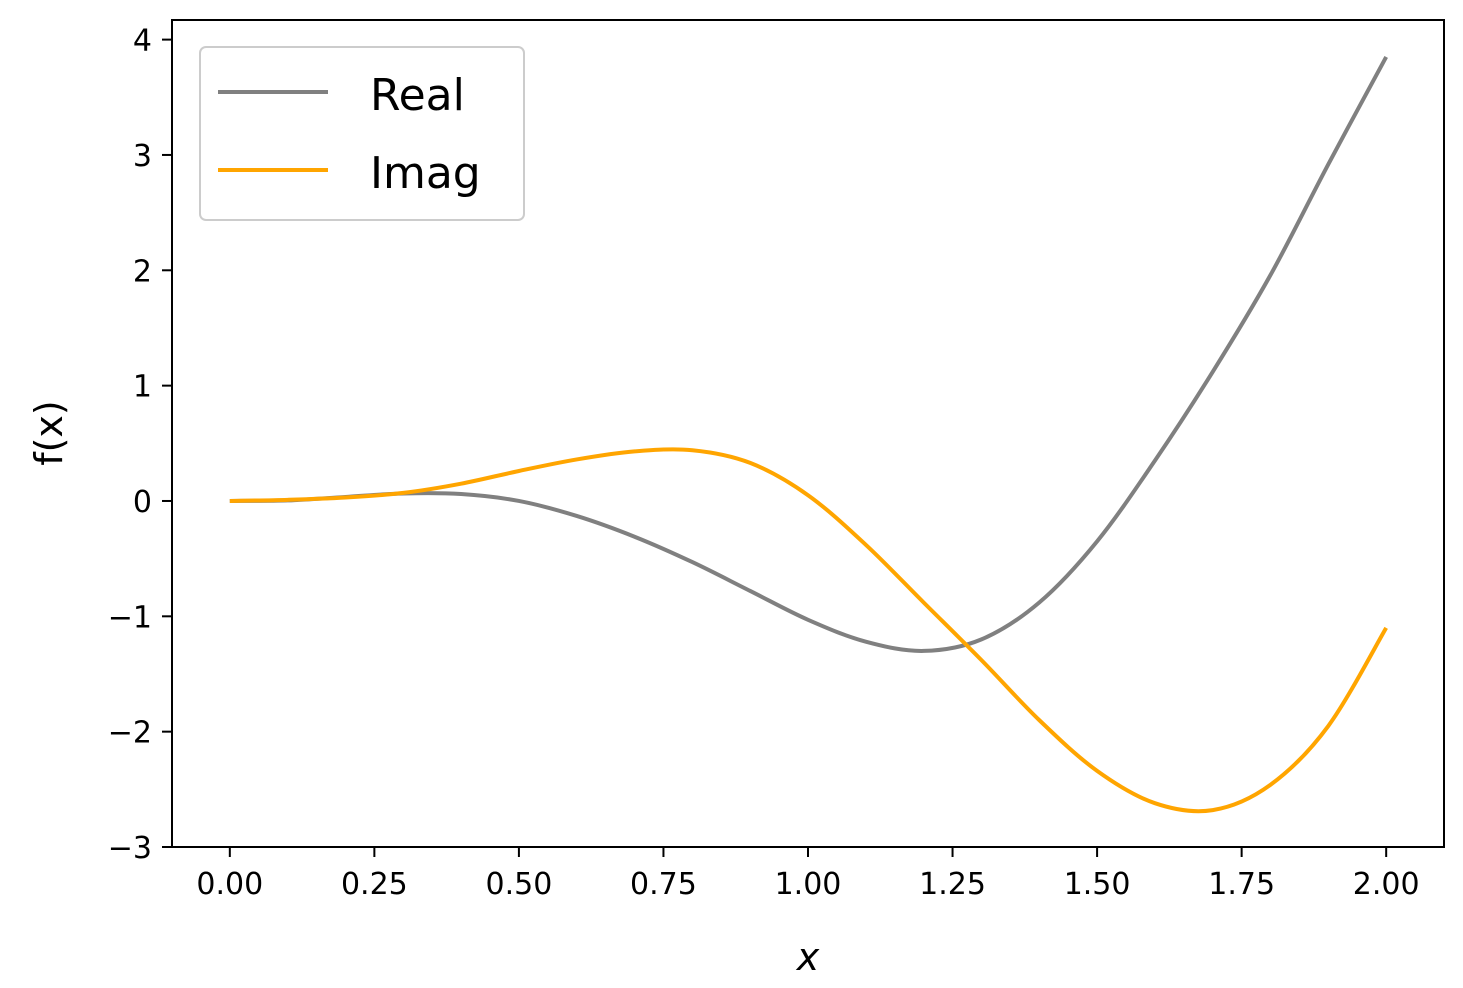  What do you see at coordinates (142, 271) in the screenshot?
I see `y-tick-label: 2` at bounding box center [142, 271].